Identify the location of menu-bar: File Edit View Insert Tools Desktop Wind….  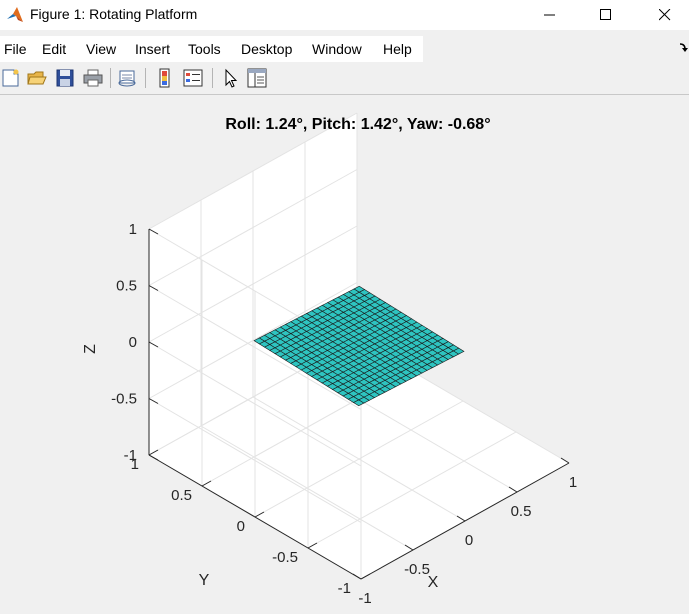
(211, 49).